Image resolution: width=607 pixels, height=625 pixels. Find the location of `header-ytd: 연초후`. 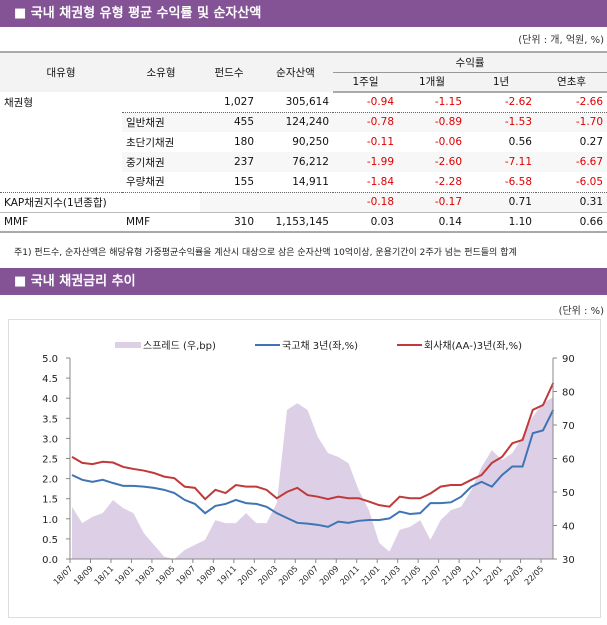

header-ytd: 연초후 is located at coordinates (571, 82).